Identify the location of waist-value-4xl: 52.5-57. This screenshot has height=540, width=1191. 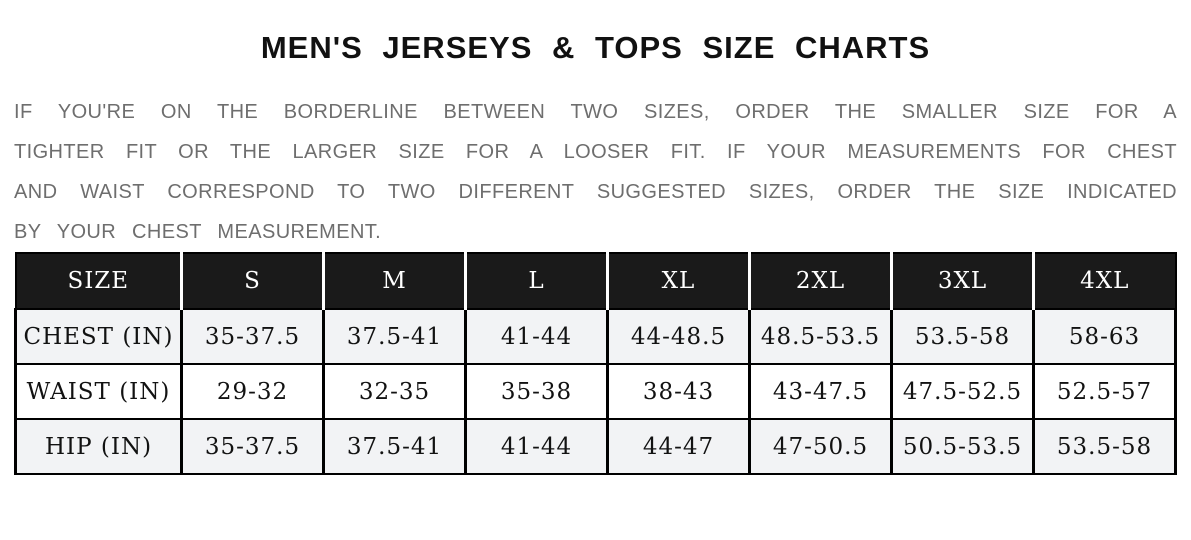
(1104, 391).